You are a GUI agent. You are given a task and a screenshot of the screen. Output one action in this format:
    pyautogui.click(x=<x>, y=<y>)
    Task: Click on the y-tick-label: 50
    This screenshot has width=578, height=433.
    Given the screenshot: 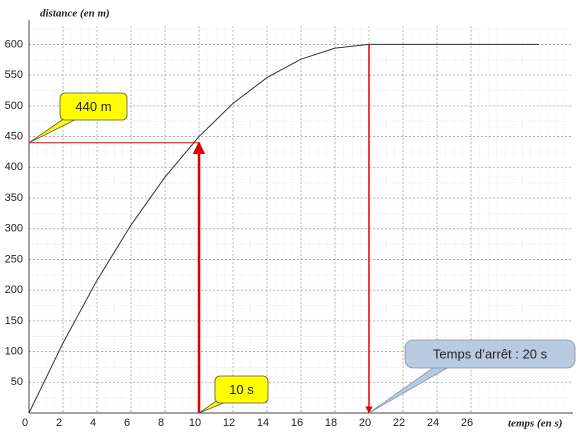 What is the action you would take?
    pyautogui.click(x=17, y=382)
    